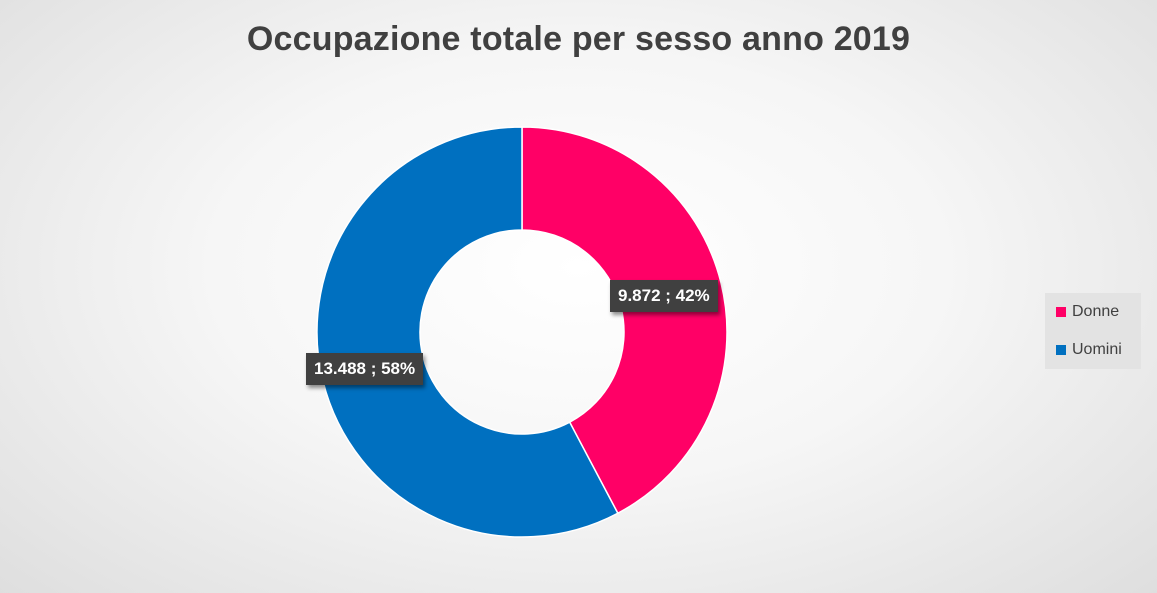  Describe the element at coordinates (1061, 350) in the screenshot. I see `legend-swatch-uomini` at that location.